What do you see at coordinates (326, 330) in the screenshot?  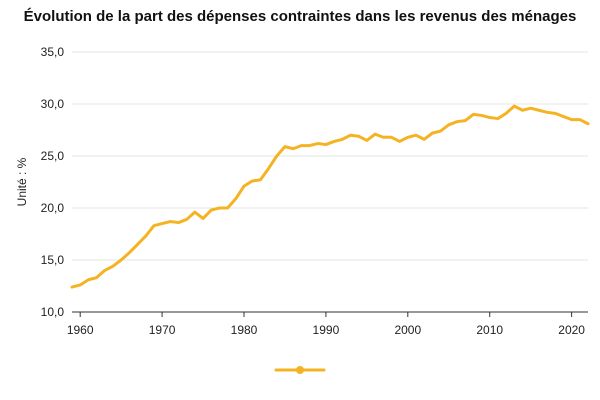 I see `x-tick-label: 1990` at bounding box center [326, 330].